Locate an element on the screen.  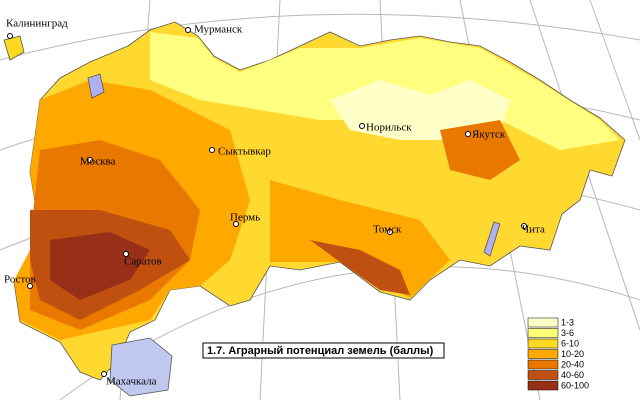
legend-label: 6-10 is located at coordinates (570, 343).